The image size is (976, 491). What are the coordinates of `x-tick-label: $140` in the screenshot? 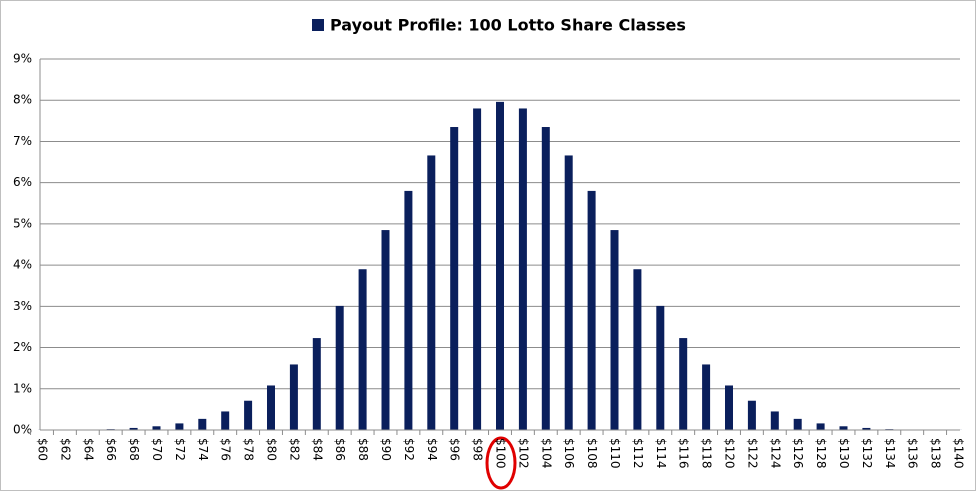 It's located at (959, 453).